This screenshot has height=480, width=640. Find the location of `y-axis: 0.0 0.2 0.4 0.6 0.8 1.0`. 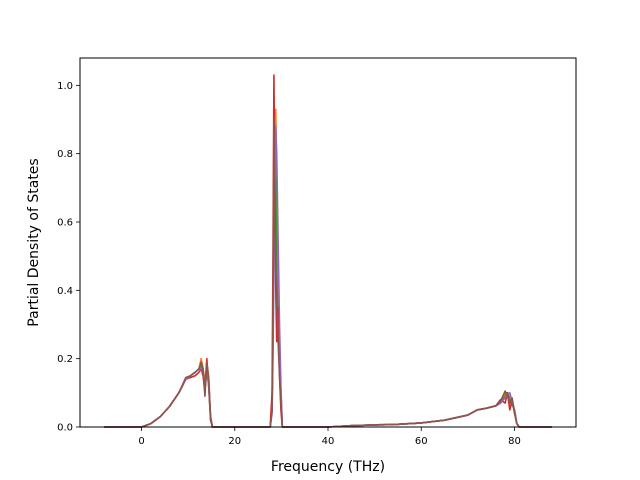

y-axis: 0.0 0.2 0.4 0.6 0.8 1.0 is located at coordinates (68, 257).